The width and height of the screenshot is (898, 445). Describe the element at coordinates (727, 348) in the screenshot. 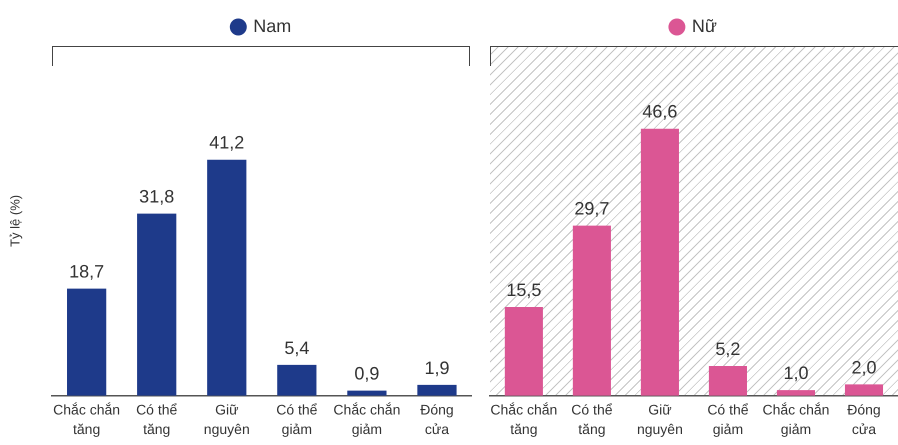

I see `data-label: 5,2` at that location.